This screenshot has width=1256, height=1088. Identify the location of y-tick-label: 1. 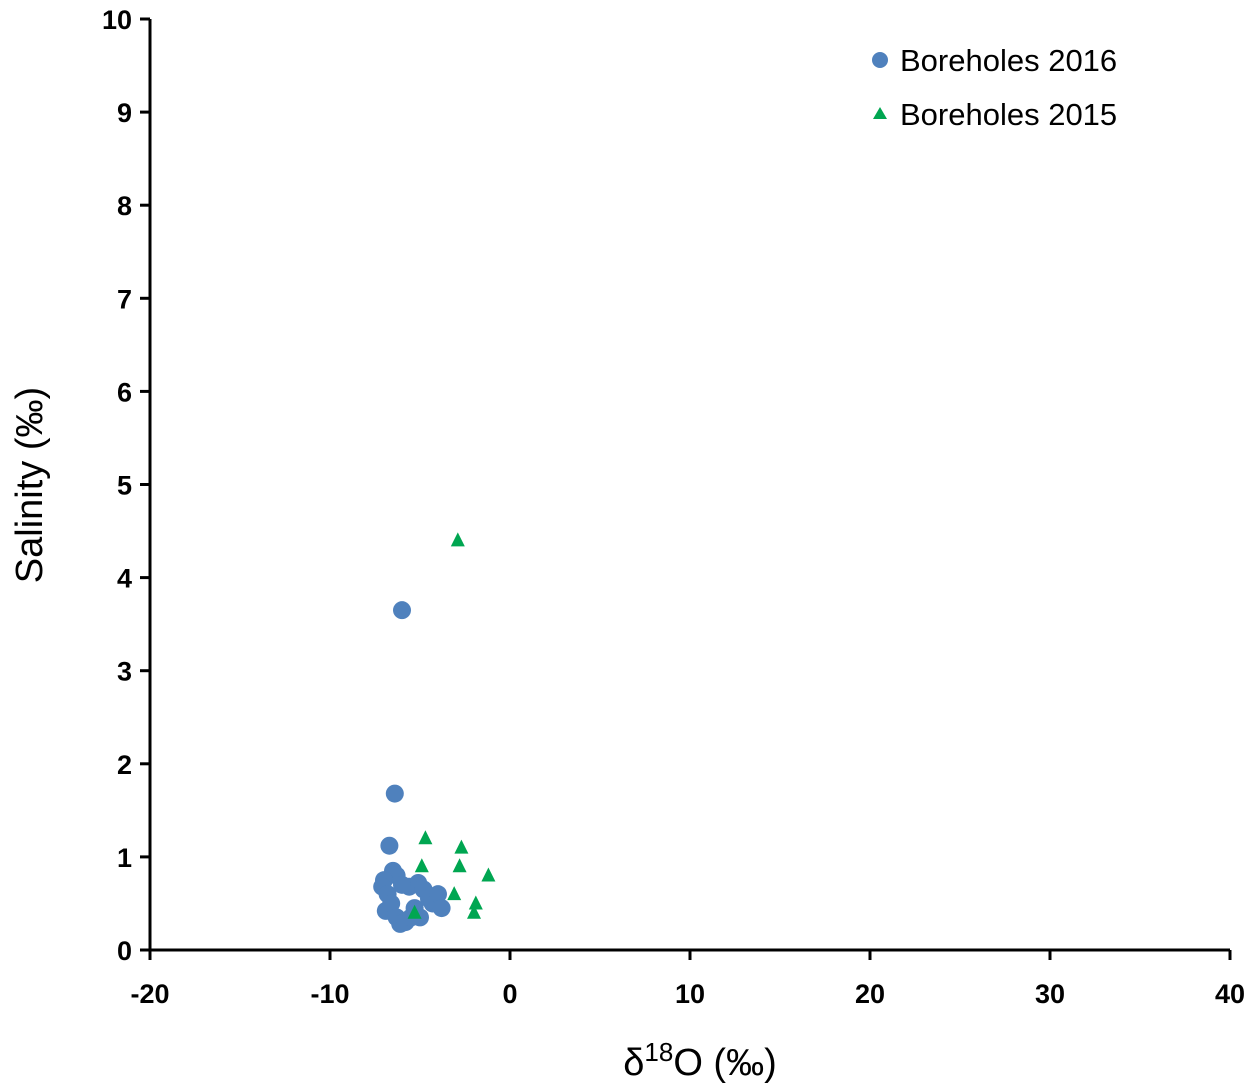
(124, 858).